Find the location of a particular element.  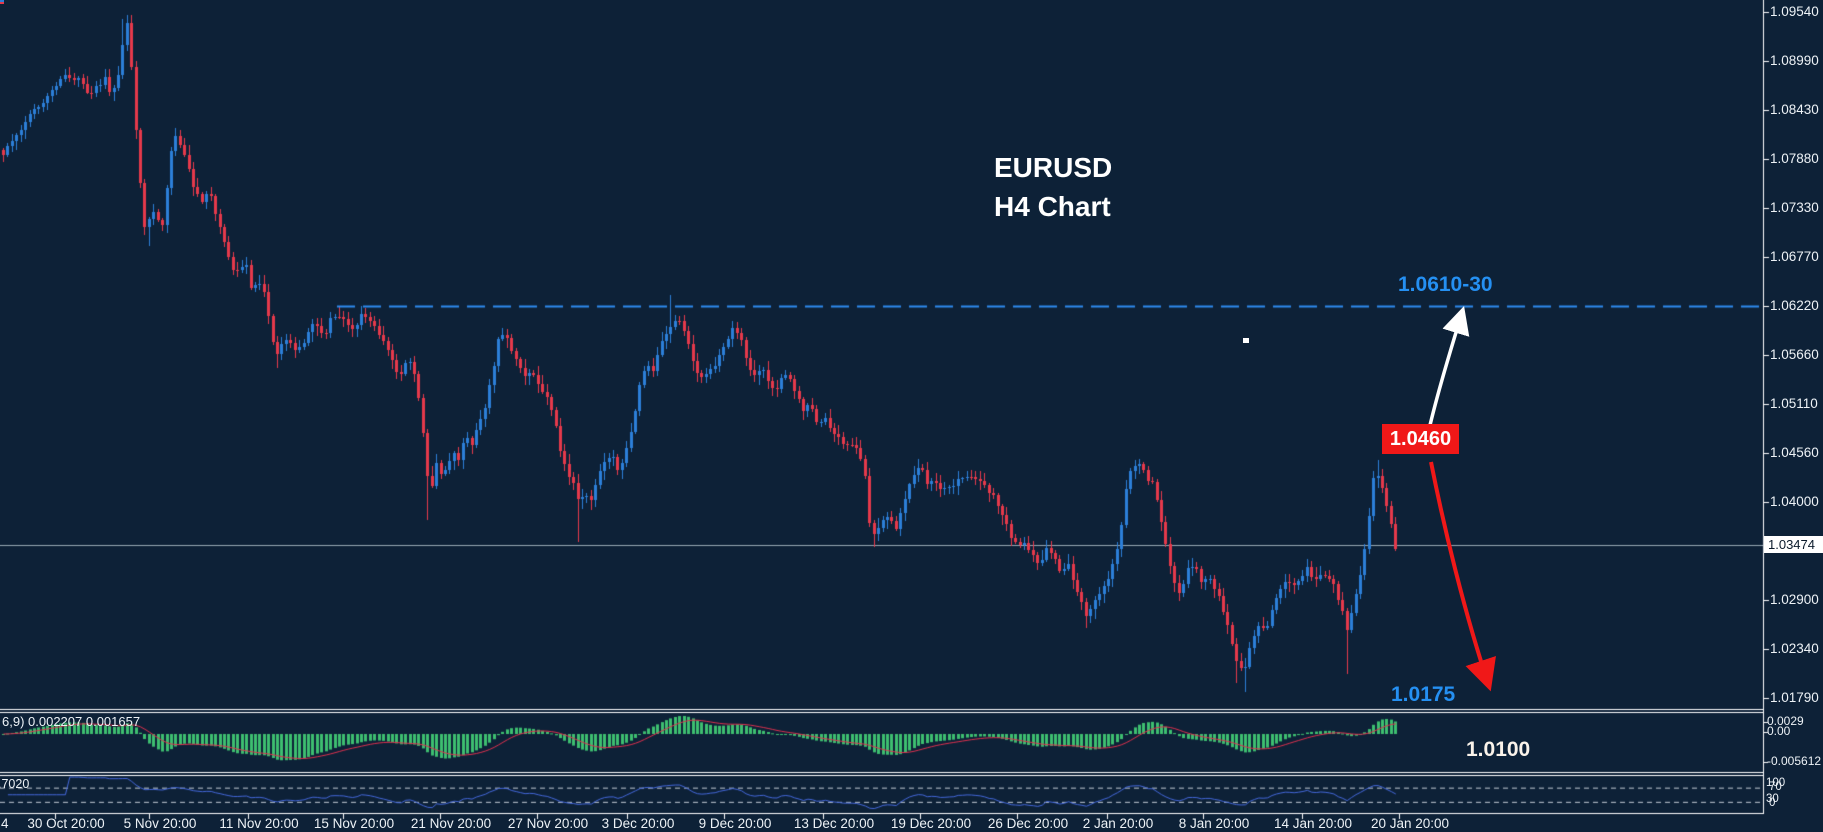

corner-artifact is located at coordinates (2, 2).